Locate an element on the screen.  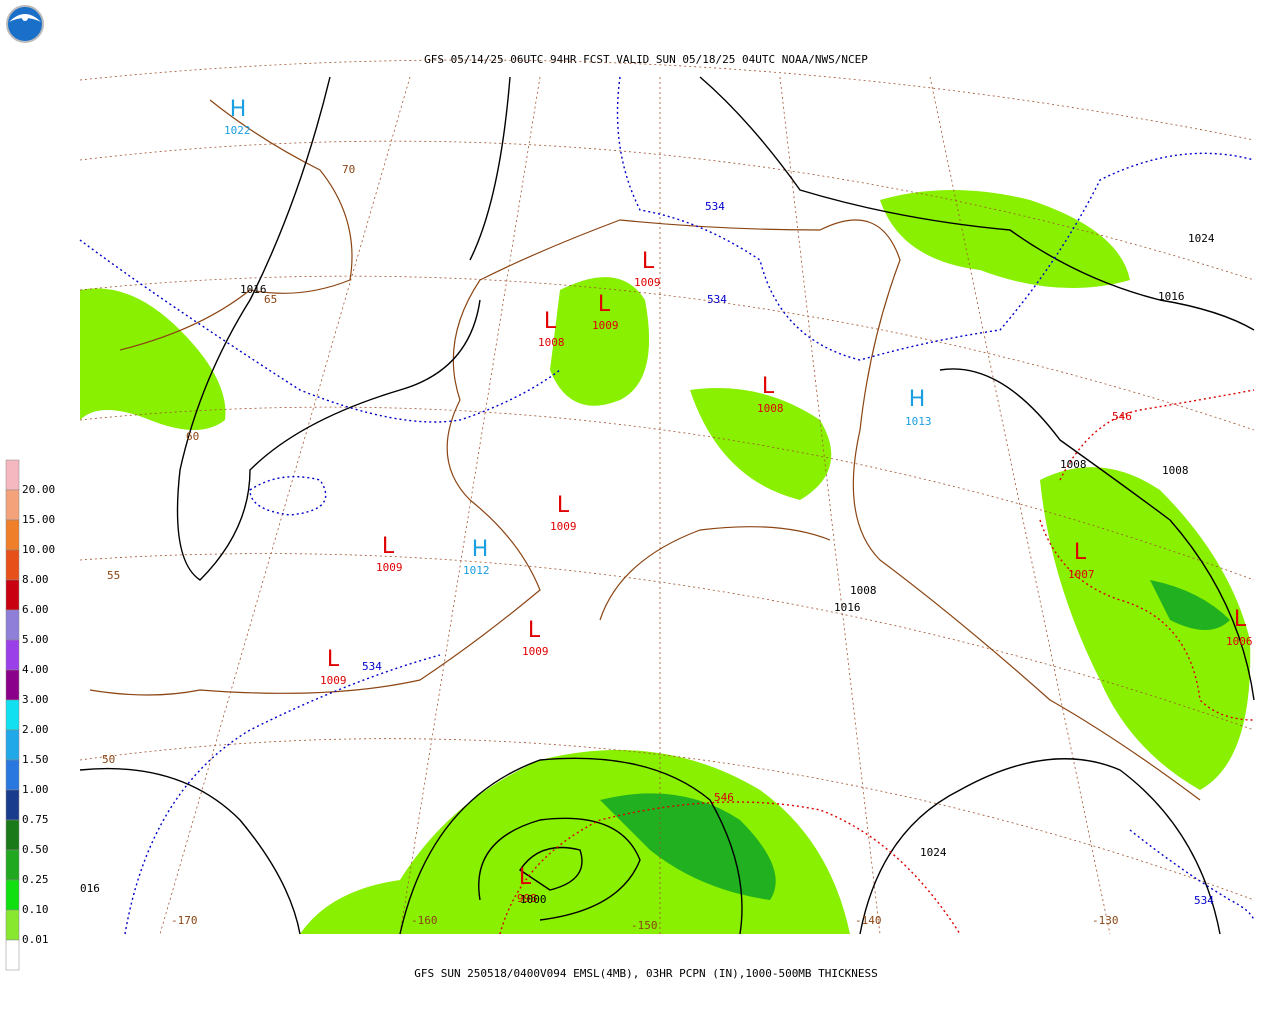
legend-label: 2.00 is located at coordinates (35, 729).